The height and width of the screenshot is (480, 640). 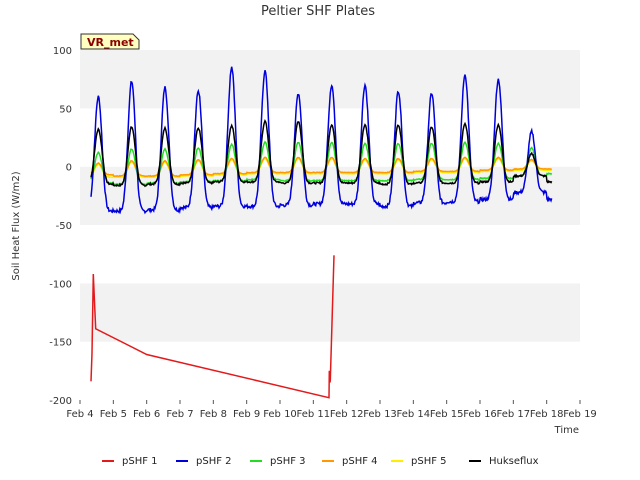 I want to click on x-tick-label: Feb 12, so click(x=347, y=414).